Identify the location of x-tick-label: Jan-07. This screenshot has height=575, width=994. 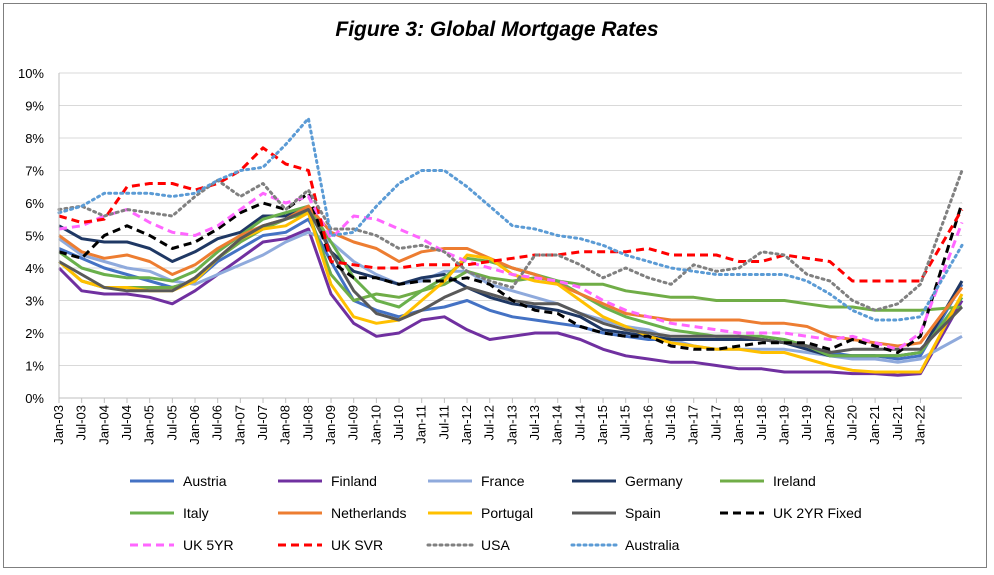
(239, 425).